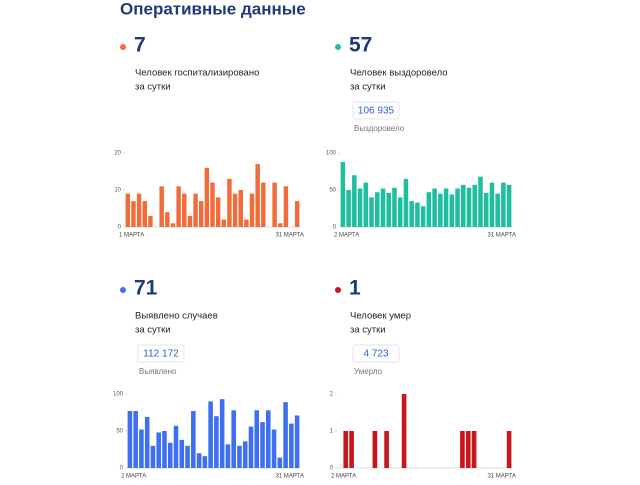 This screenshot has width=640, height=485. What do you see at coordinates (332, 395) in the screenshot?
I see `y-tick-label: 2` at bounding box center [332, 395].